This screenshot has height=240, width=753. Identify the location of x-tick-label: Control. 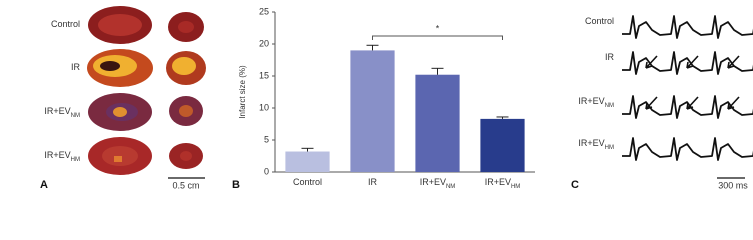
(307, 182).